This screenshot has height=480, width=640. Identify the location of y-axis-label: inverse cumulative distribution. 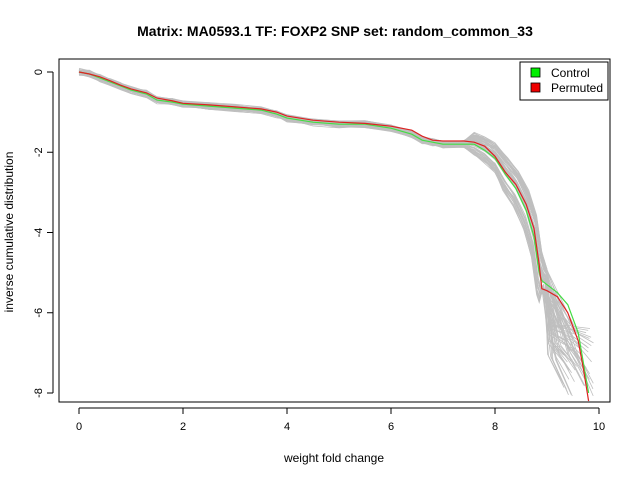
(9, 232).